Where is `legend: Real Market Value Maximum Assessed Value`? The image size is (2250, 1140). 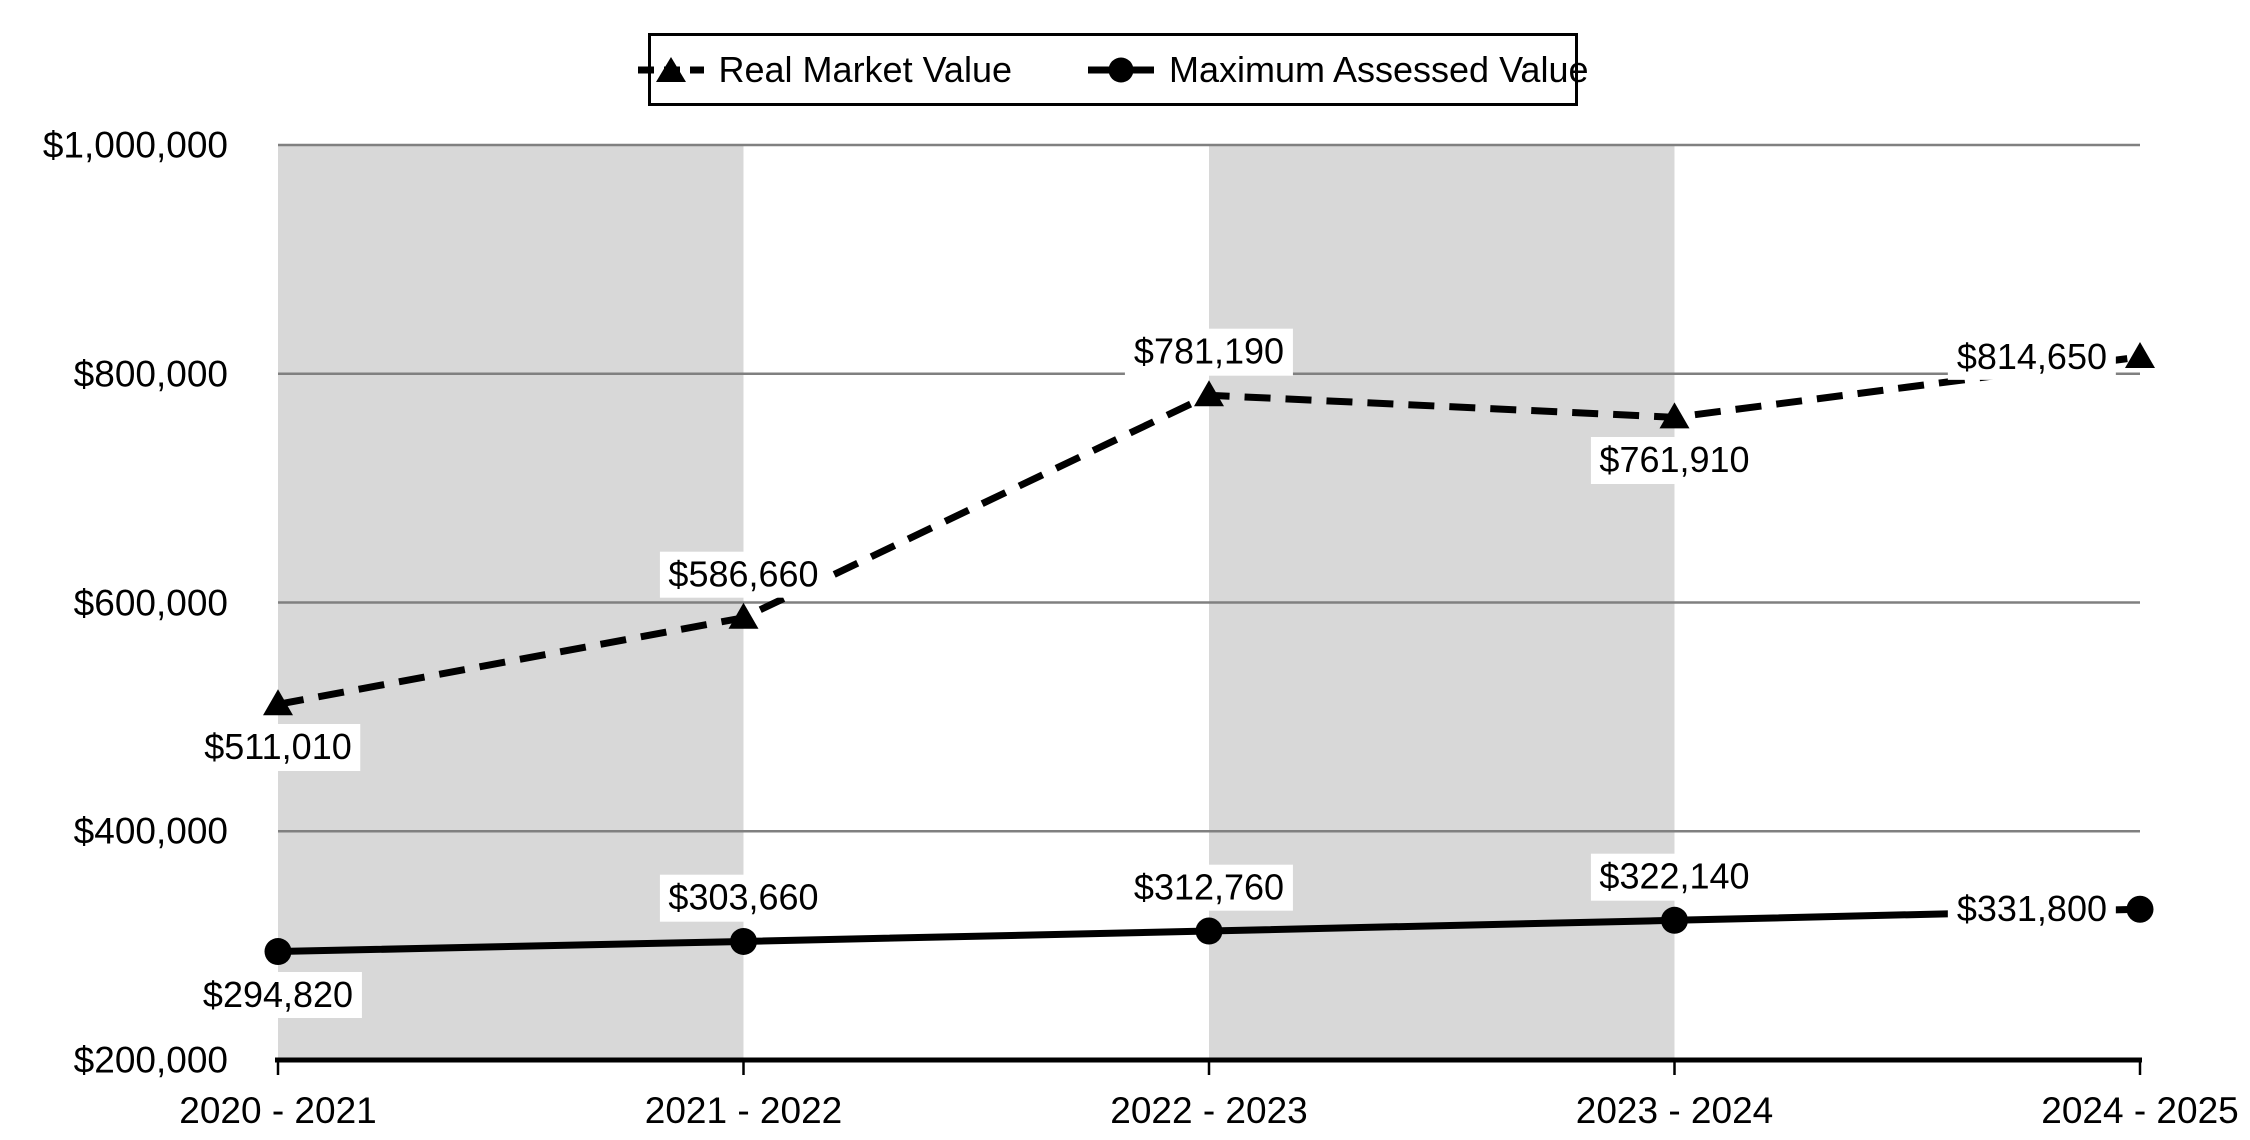
legend: Real Market Value Maximum Assessed Value is located at coordinates (1113, 69).